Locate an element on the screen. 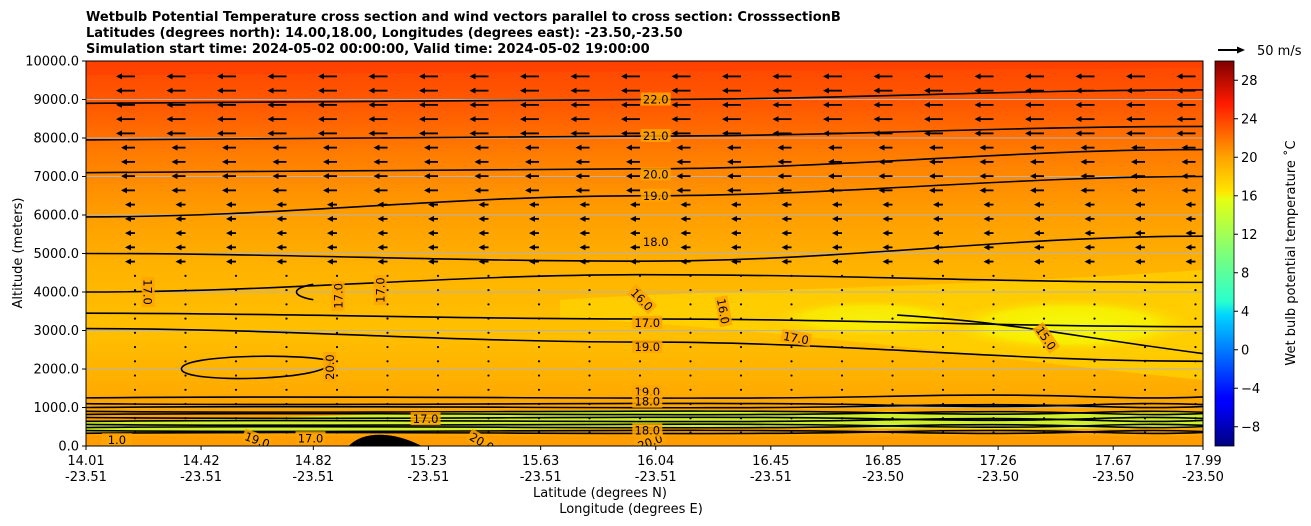  x-tick-label-lat: 17.99 is located at coordinates (1202, 461).